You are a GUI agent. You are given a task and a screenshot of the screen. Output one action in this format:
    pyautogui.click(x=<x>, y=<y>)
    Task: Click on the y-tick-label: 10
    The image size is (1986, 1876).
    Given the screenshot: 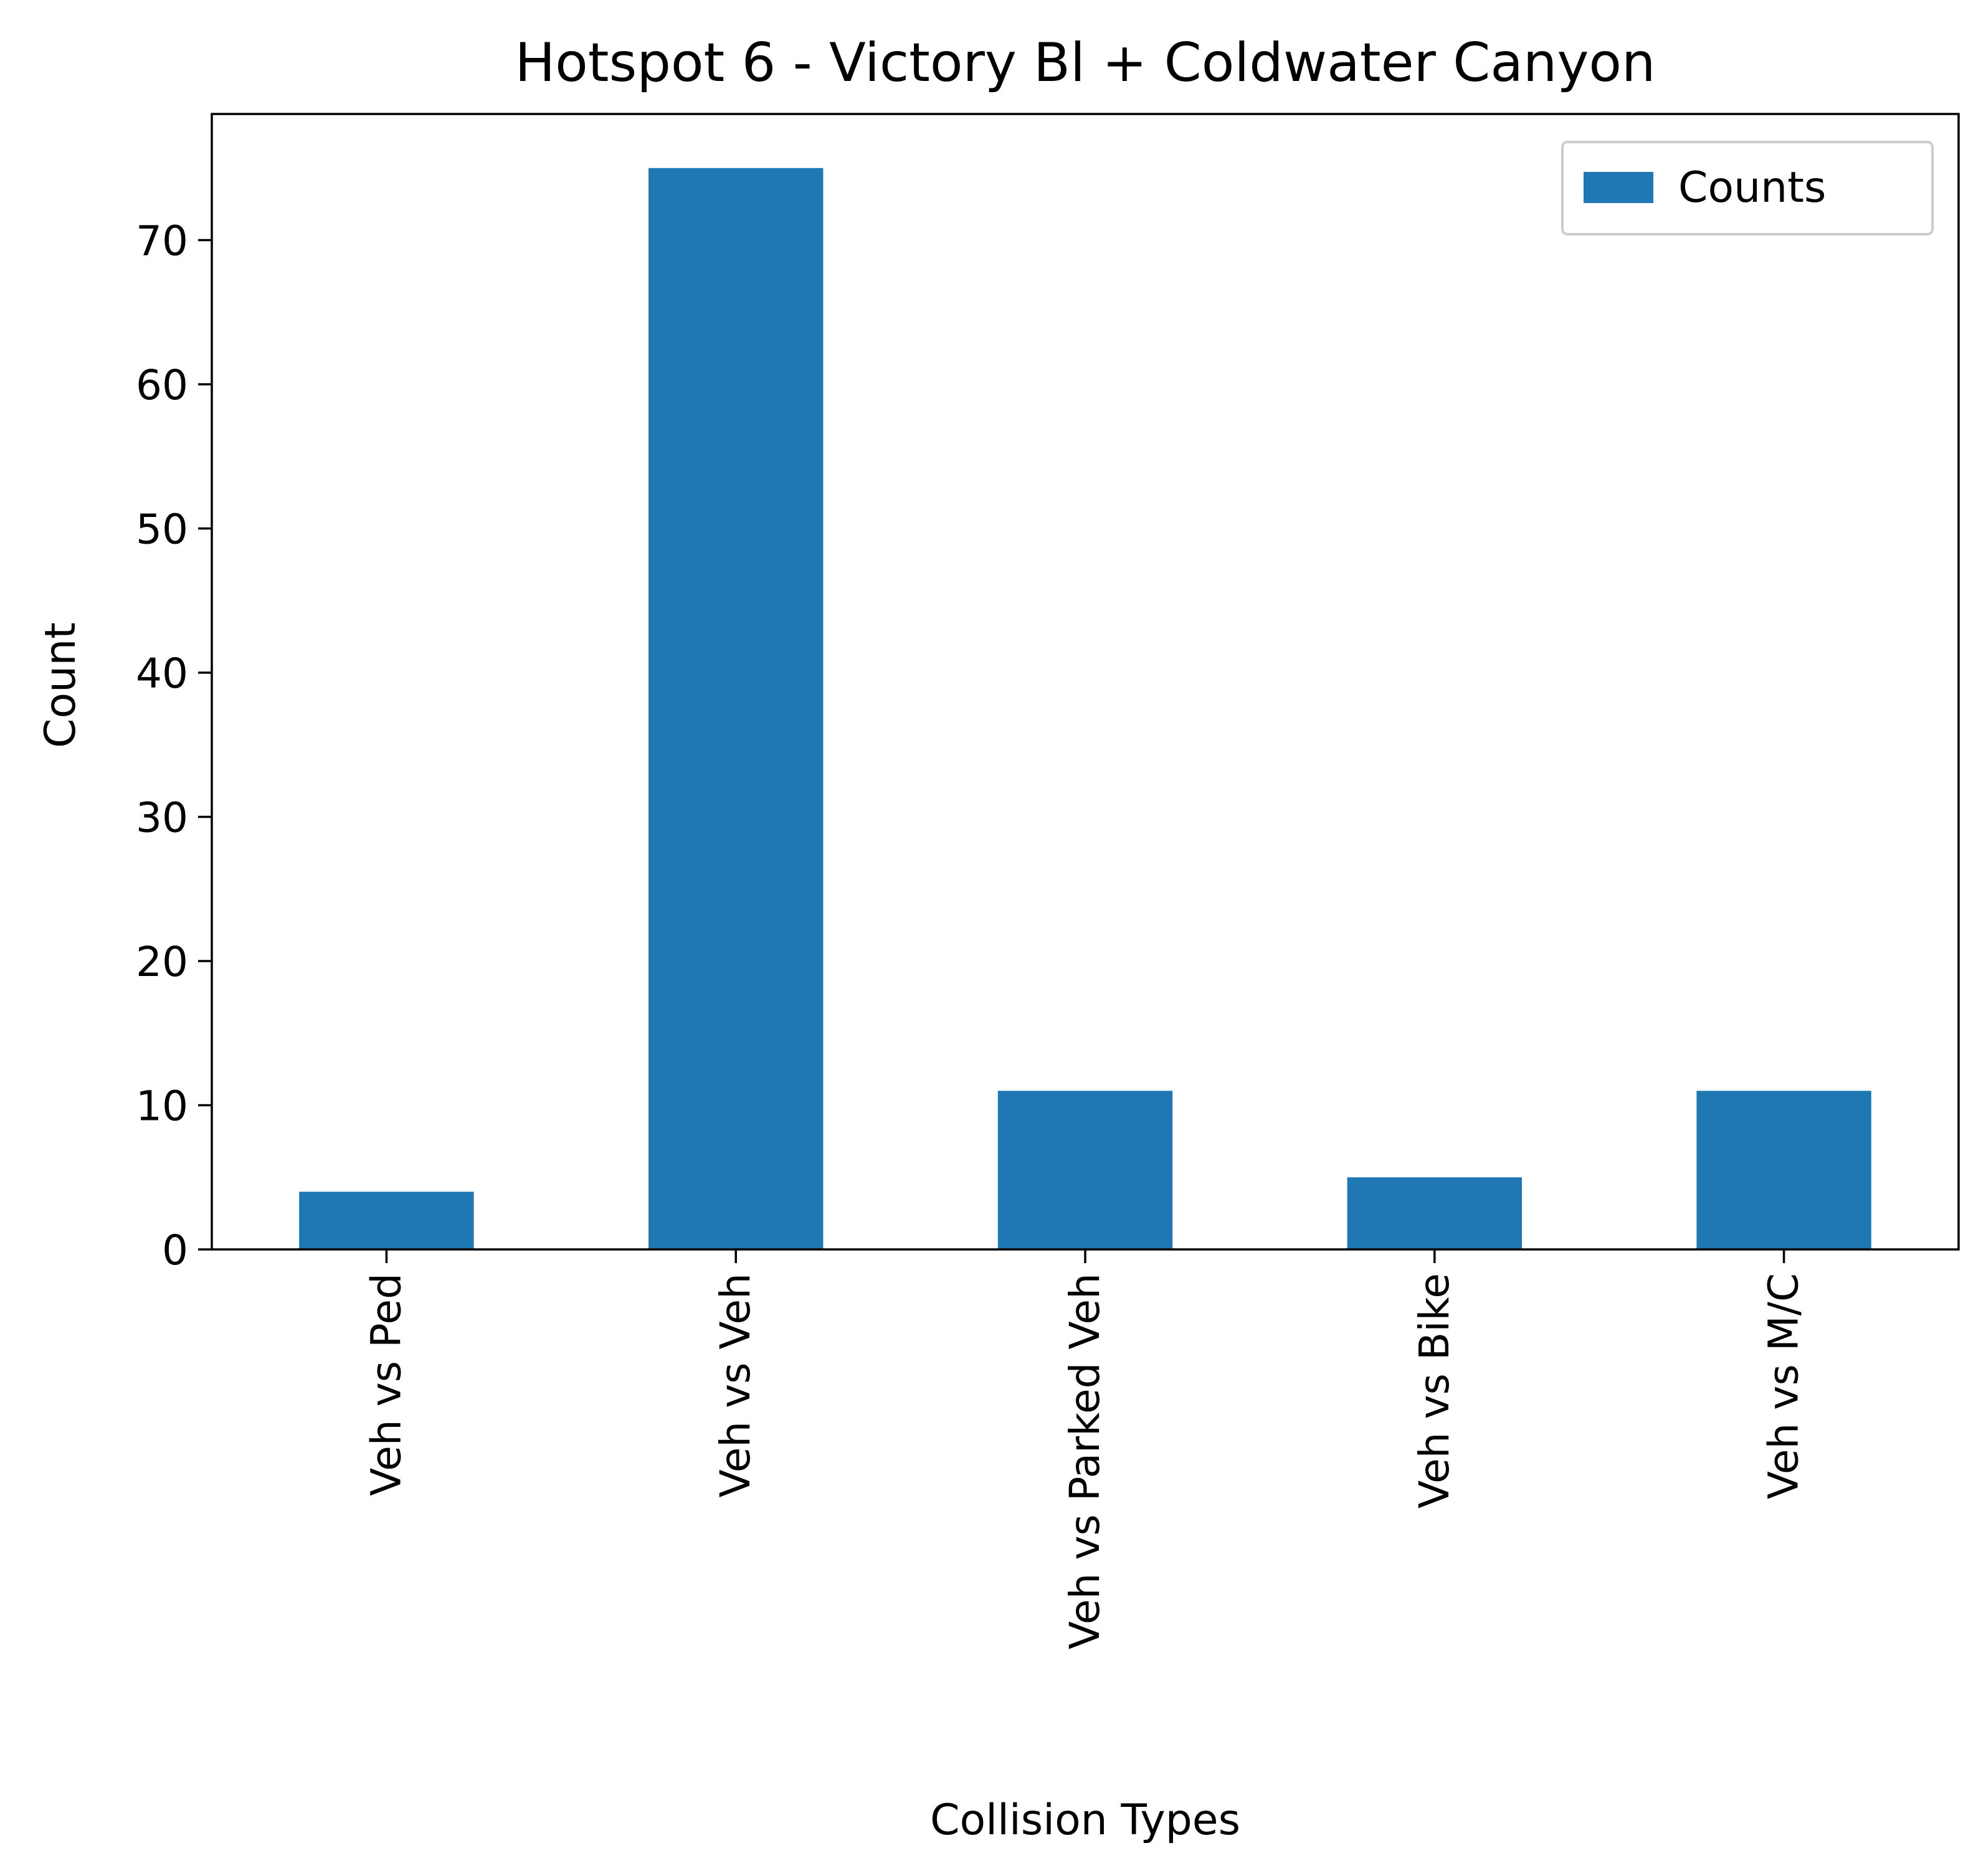 What is the action you would take?
    pyautogui.click(x=162, y=1106)
    